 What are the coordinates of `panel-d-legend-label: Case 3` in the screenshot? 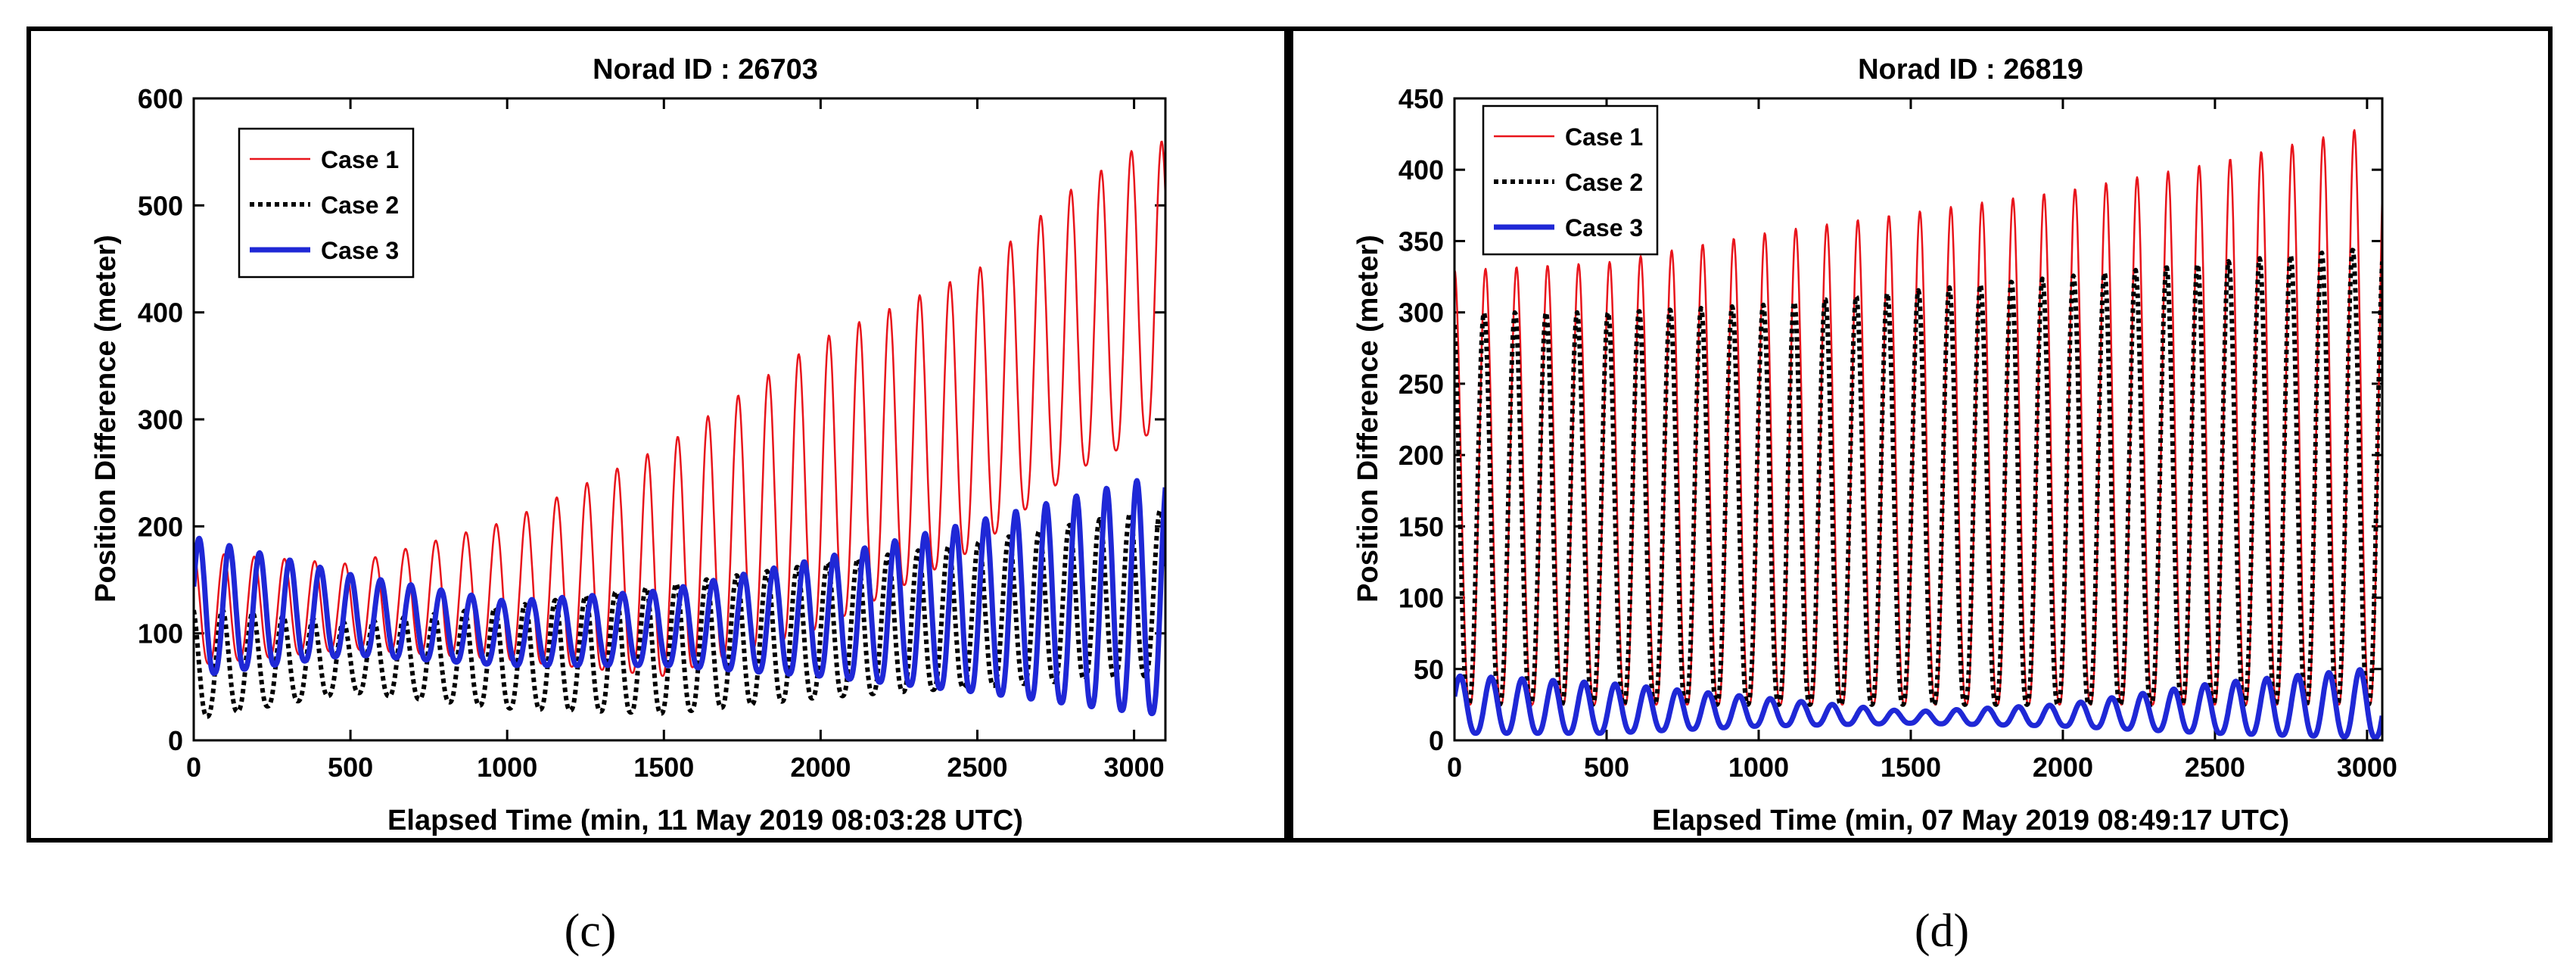 It's located at (1604, 228).